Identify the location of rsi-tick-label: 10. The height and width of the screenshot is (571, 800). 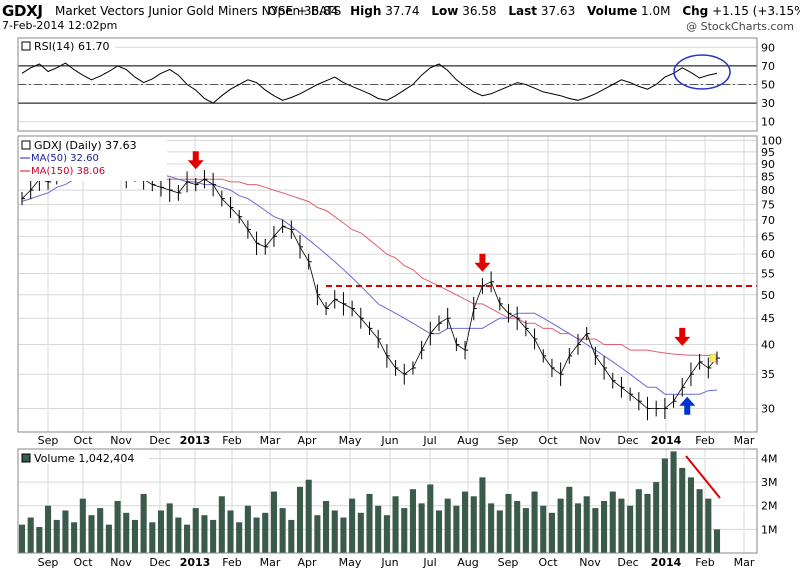
(768, 122).